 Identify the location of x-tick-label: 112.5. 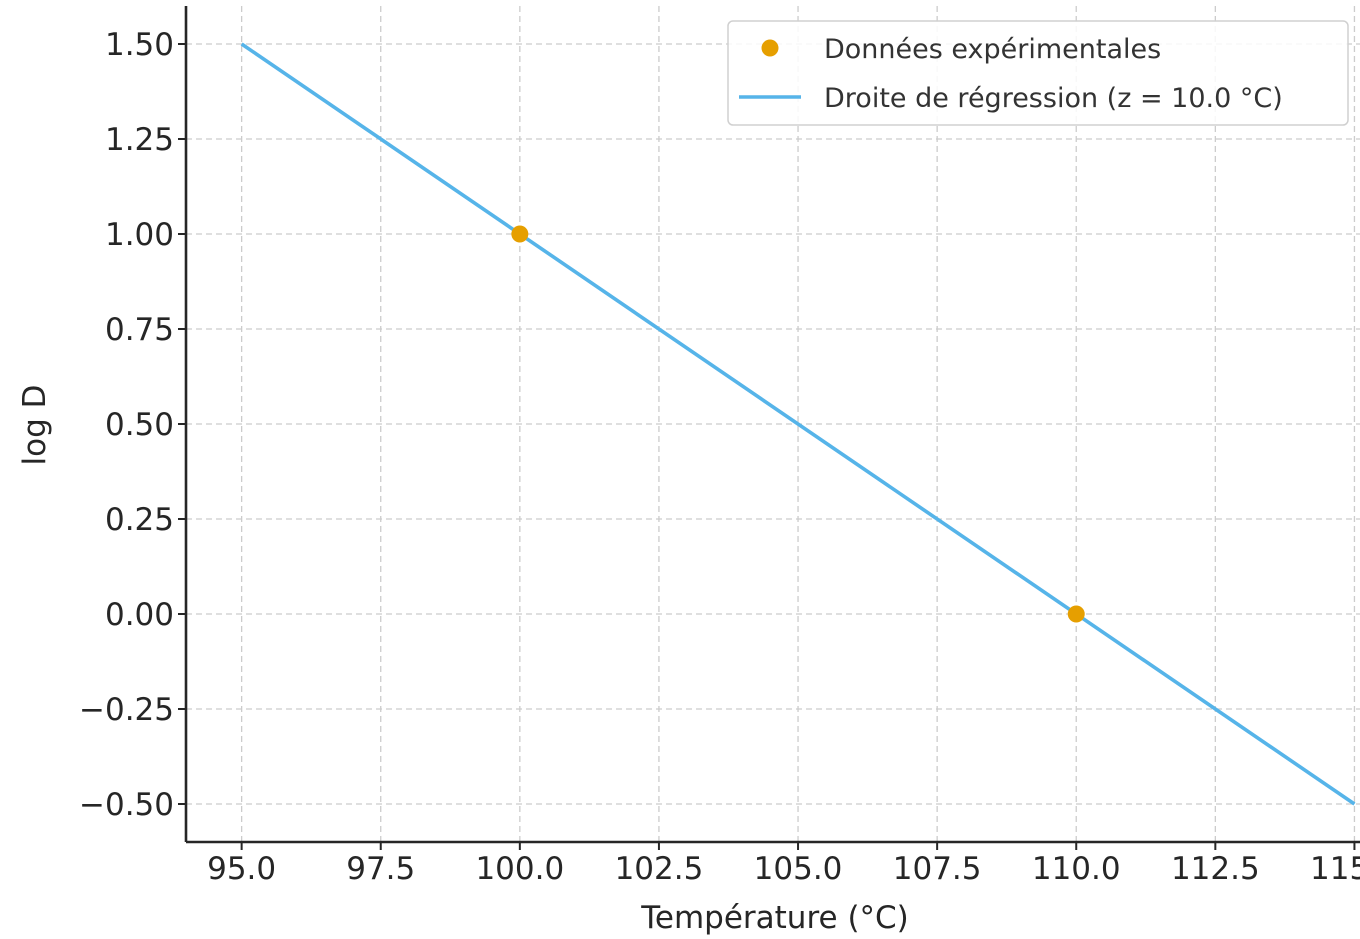
(1215, 869).